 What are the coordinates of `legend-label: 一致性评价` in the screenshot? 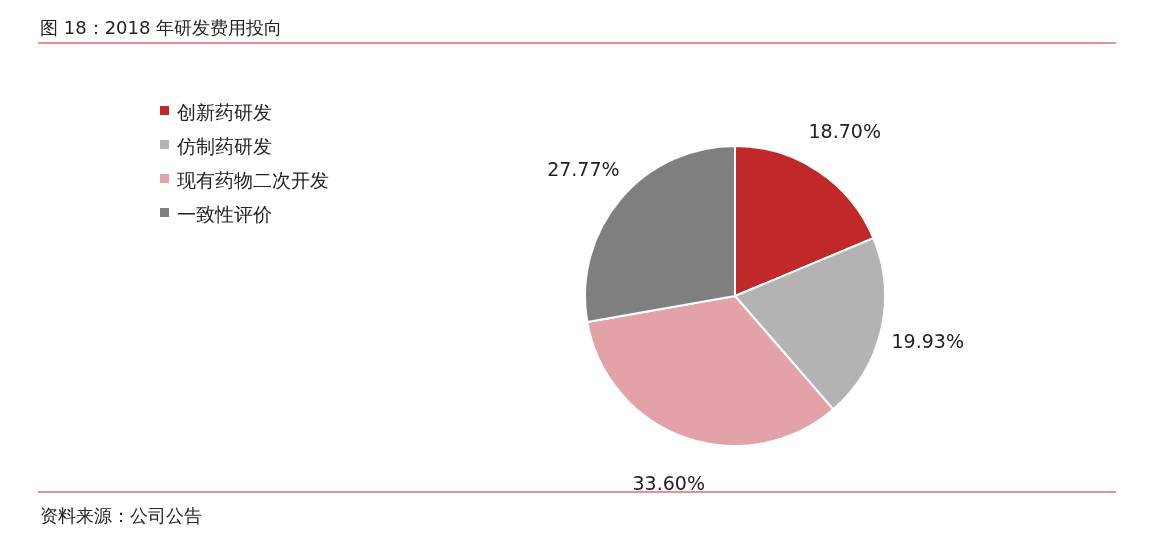 It's located at (224, 214).